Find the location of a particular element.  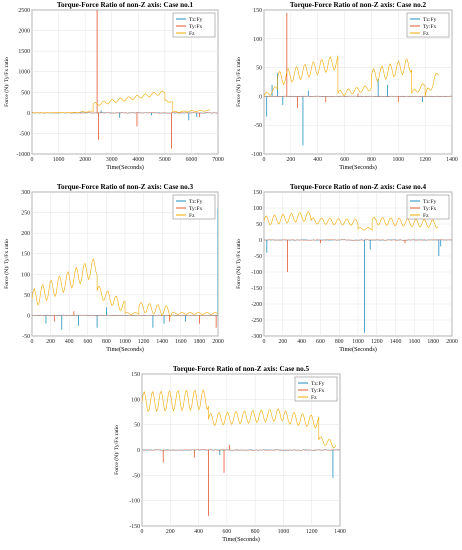

y-tick-label: 1500 is located at coordinates (24, 52).